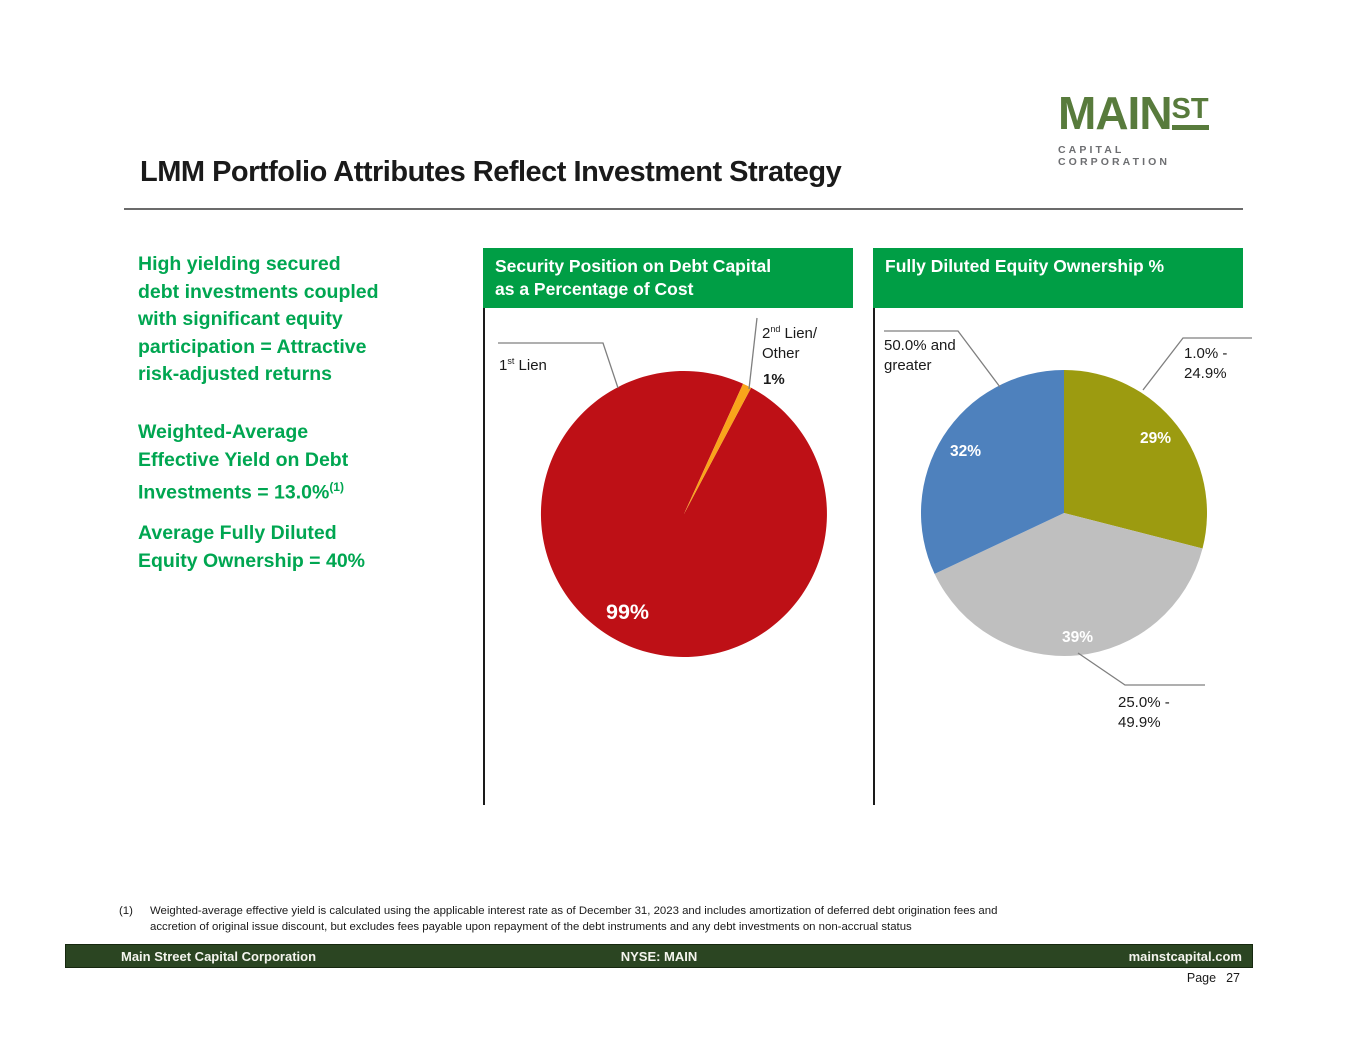 This screenshot has width=1365, height=1055. I want to click on label-2nd-lien-other: 2nd Lien/Other, so click(789, 341).